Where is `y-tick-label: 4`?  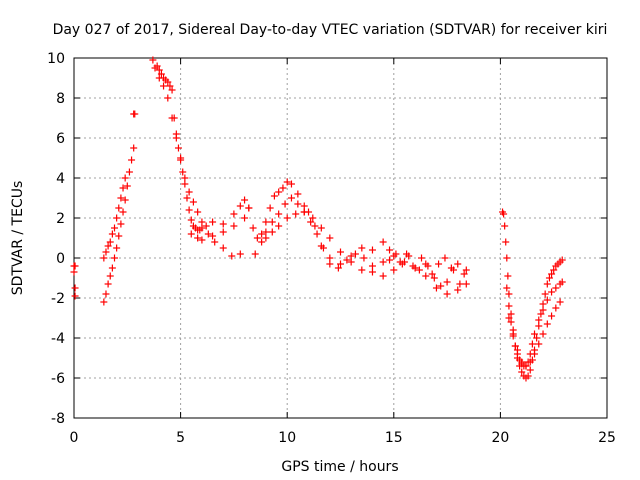 y-tick-label: 4 is located at coordinates (60, 179).